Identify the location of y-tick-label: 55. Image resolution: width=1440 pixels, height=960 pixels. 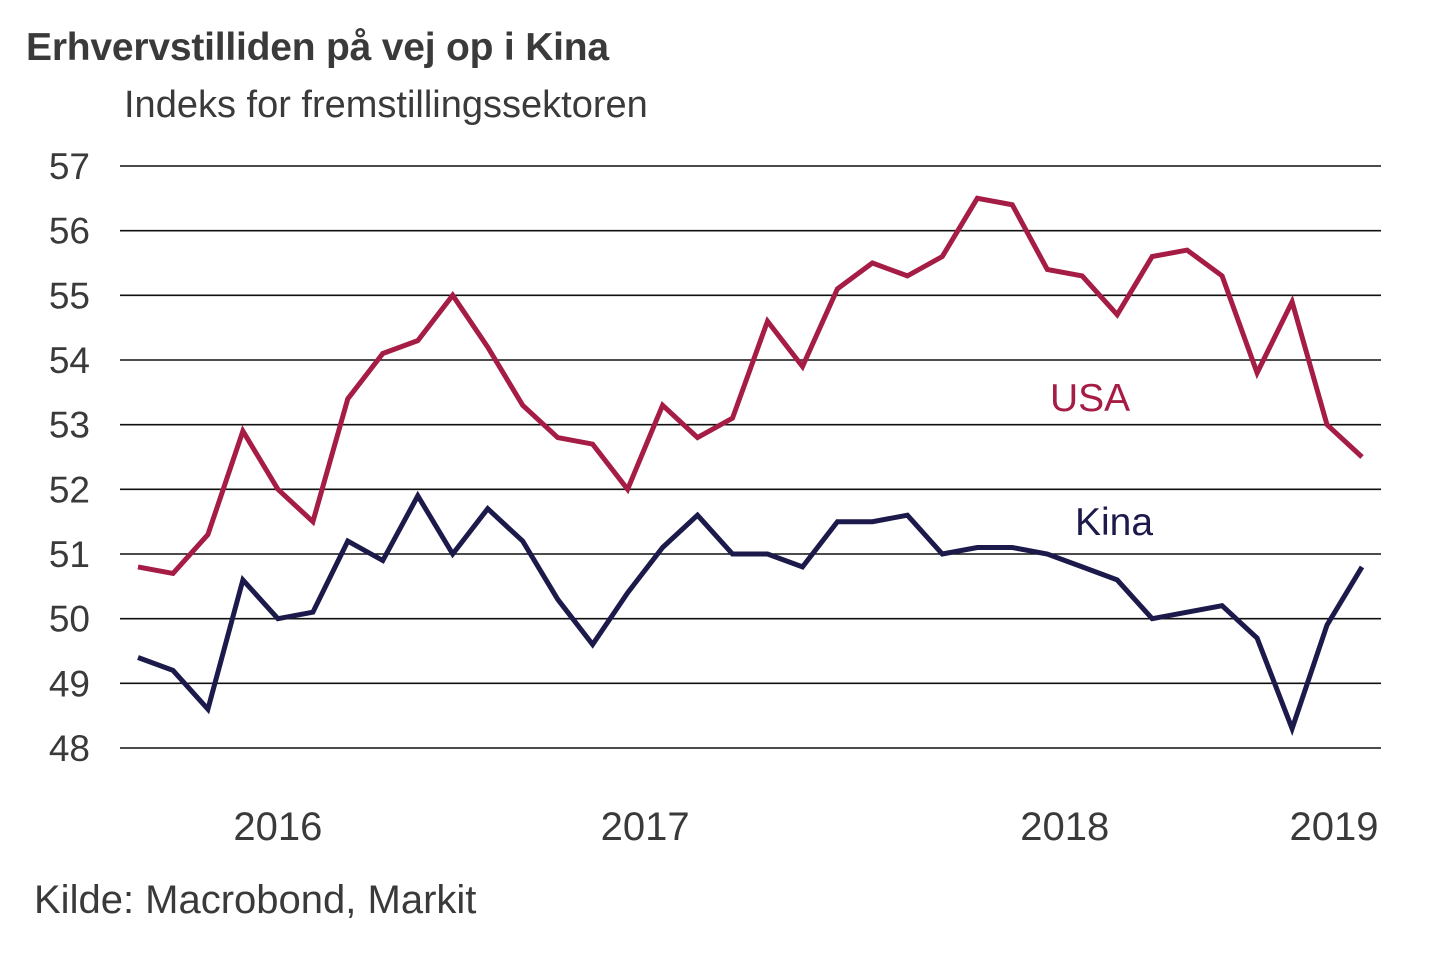
(69, 295).